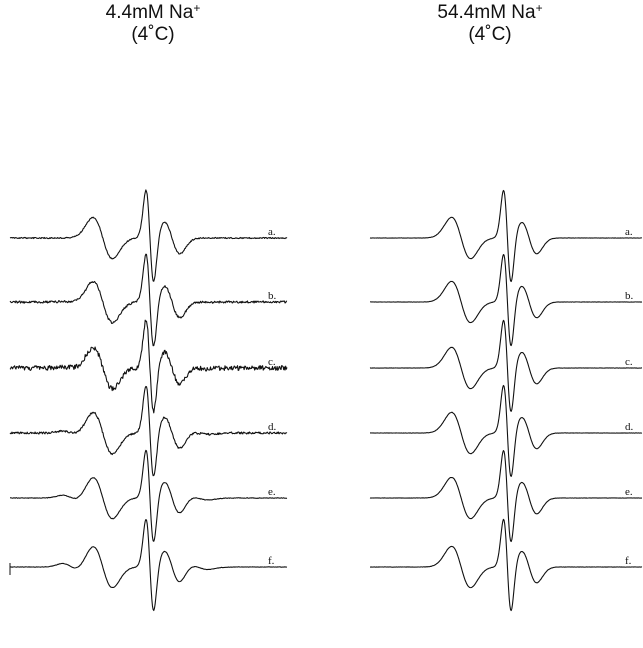 This screenshot has width=643, height=648. Describe the element at coordinates (490, 12) in the screenshot. I see `panel-title-right-line1: 54.4mM Na+` at that location.